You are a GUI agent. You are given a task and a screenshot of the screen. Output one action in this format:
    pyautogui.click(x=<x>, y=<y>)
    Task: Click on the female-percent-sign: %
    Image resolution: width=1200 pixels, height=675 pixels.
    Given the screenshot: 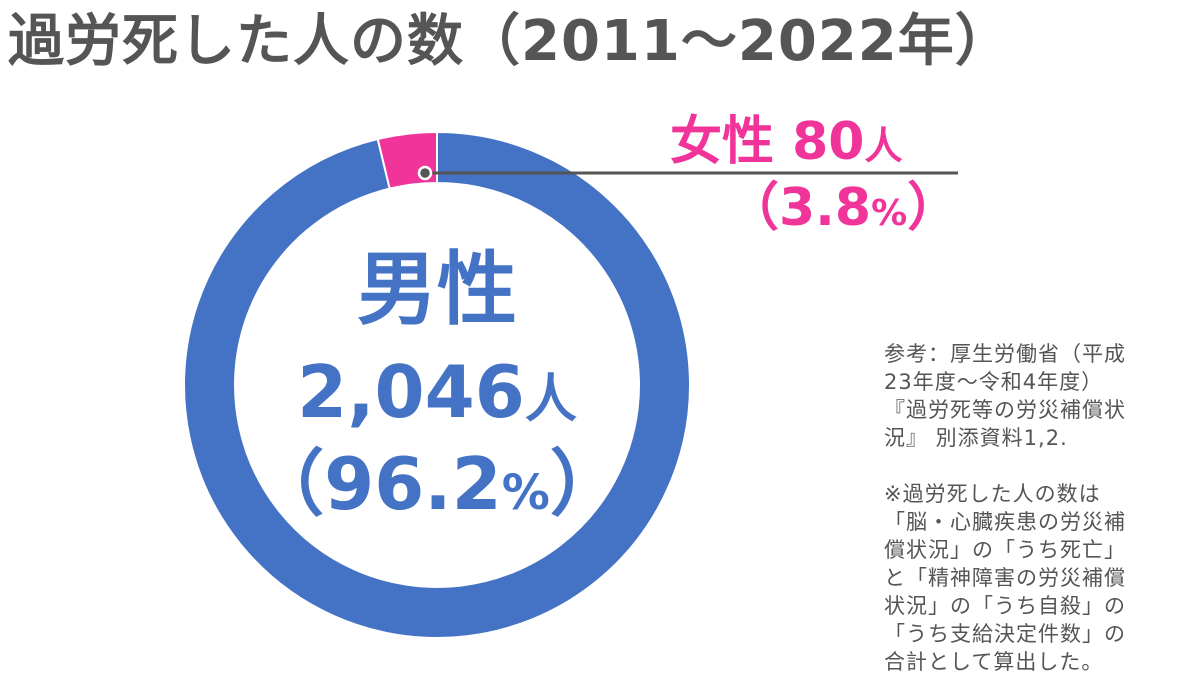 What is the action you would take?
    pyautogui.click(x=889, y=213)
    